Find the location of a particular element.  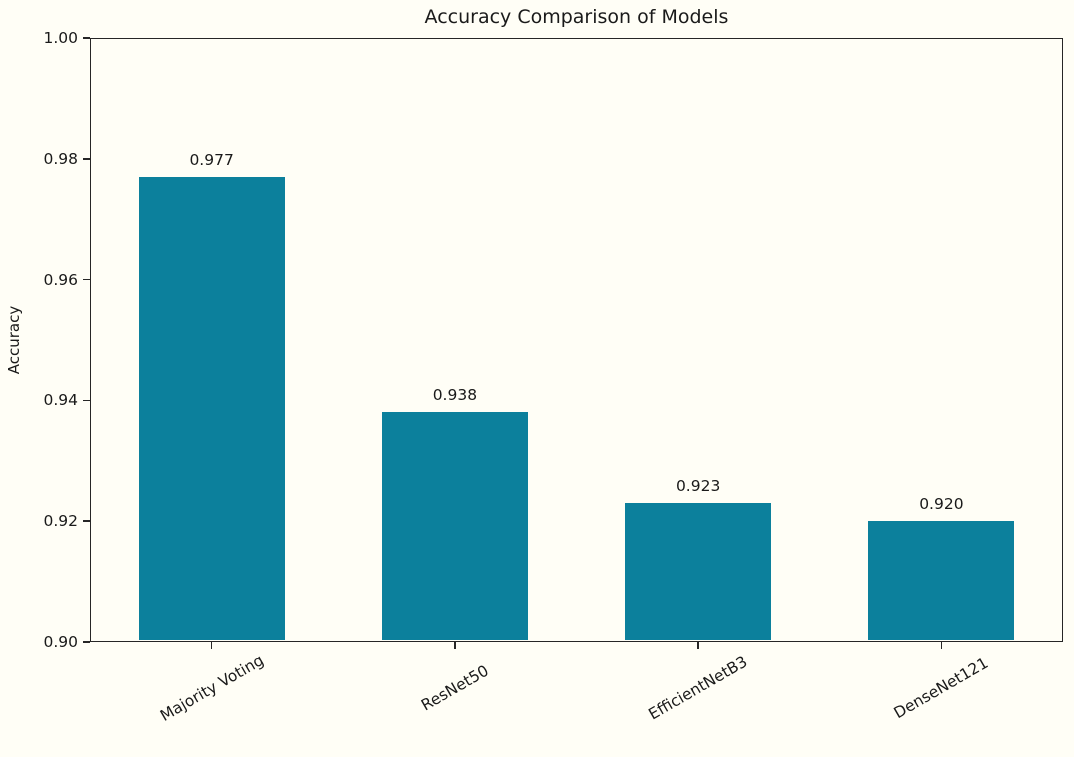

y-tick-label: 0.96 is located at coordinates (60, 279).